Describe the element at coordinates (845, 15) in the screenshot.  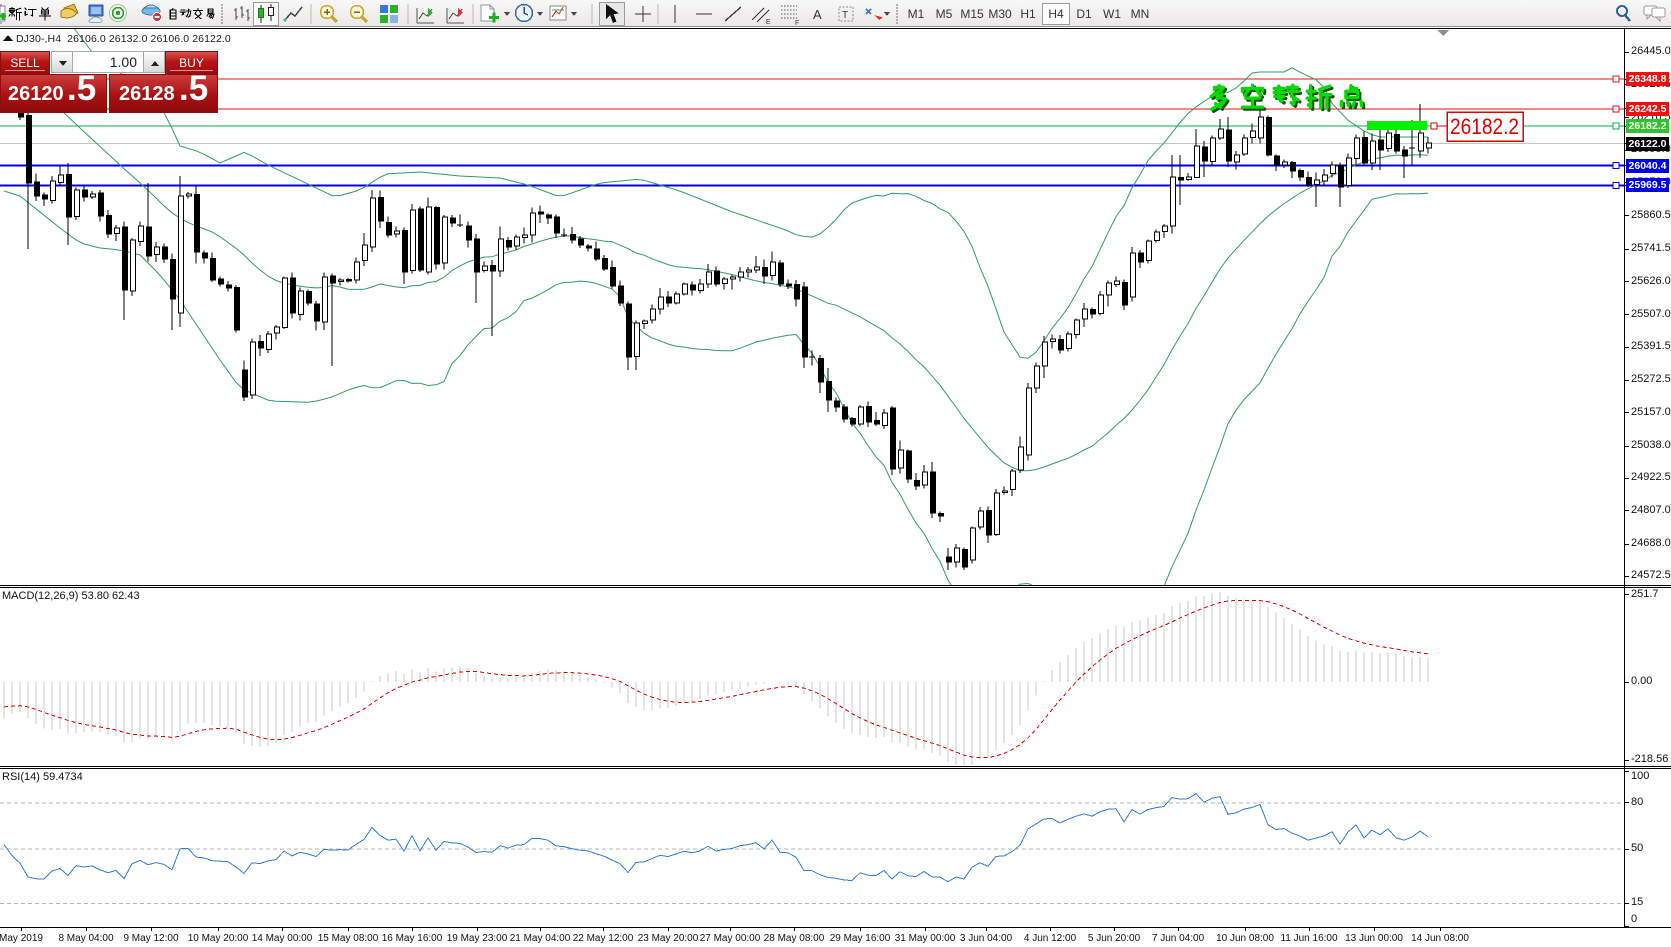
I see `svg-text: T` at that location.